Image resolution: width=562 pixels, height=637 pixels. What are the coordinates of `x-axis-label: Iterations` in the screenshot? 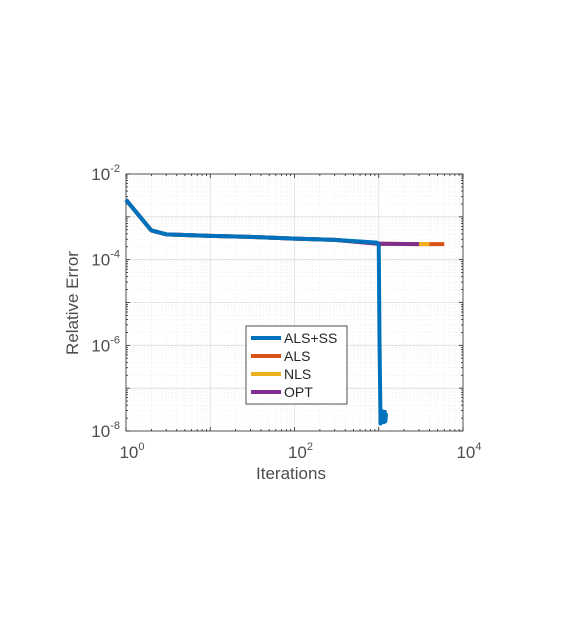 It's located at (291, 473).